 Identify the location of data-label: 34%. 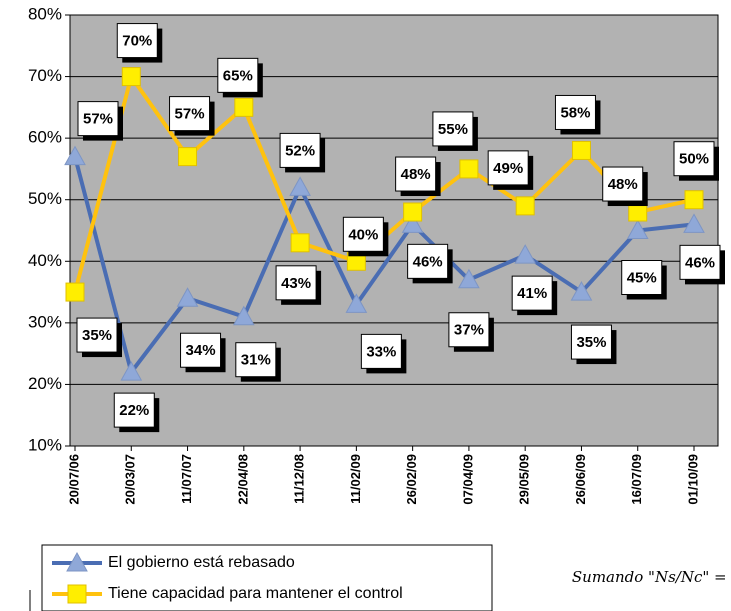
(201, 350).